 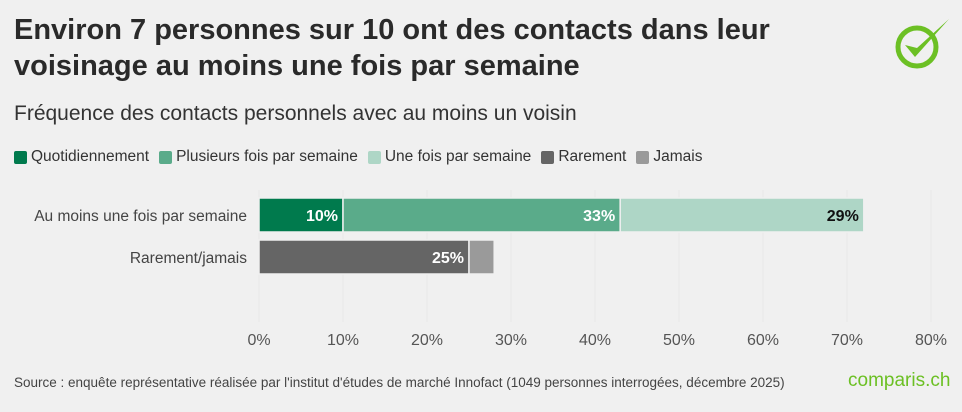 I want to click on category-label: Rarement/jamais, so click(x=188, y=258).